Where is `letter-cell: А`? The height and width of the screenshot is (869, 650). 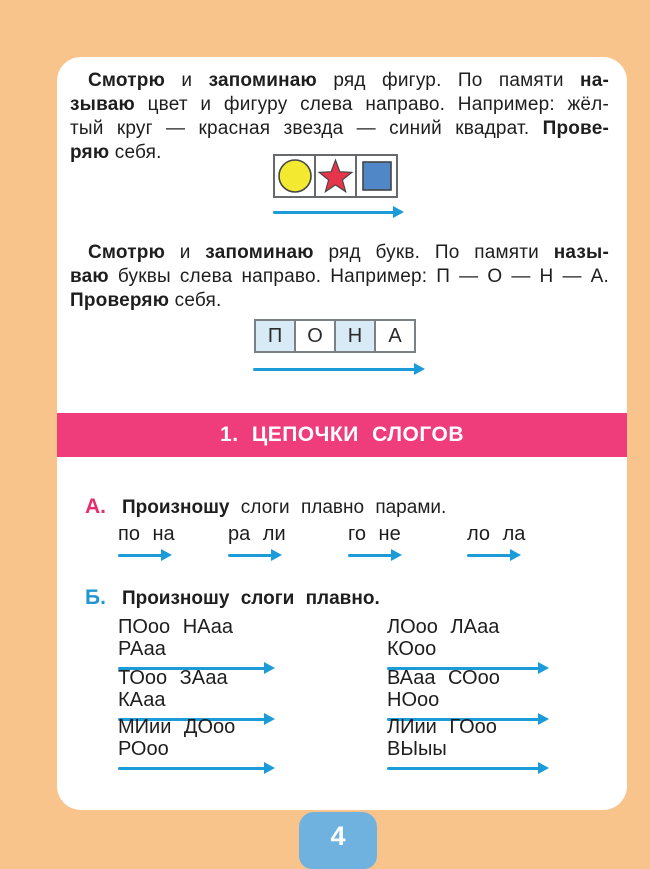
letter-cell: А is located at coordinates (395, 336).